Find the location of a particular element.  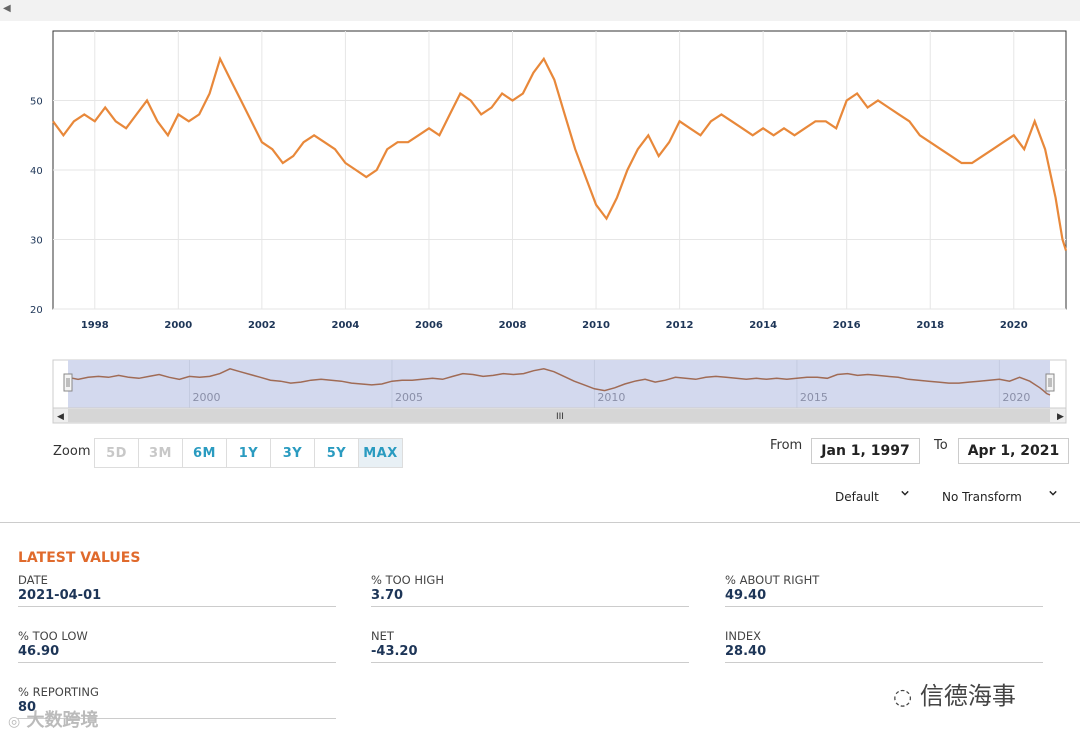

zoom-button-max: MAX is located at coordinates (380, 453).